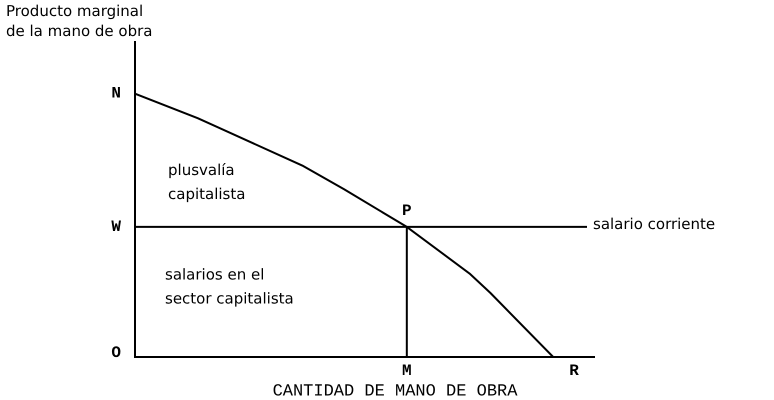  Describe the element at coordinates (395, 391) in the screenshot. I see `x-axis-title: CANTIDAD DE MANO DE OBRA` at that location.